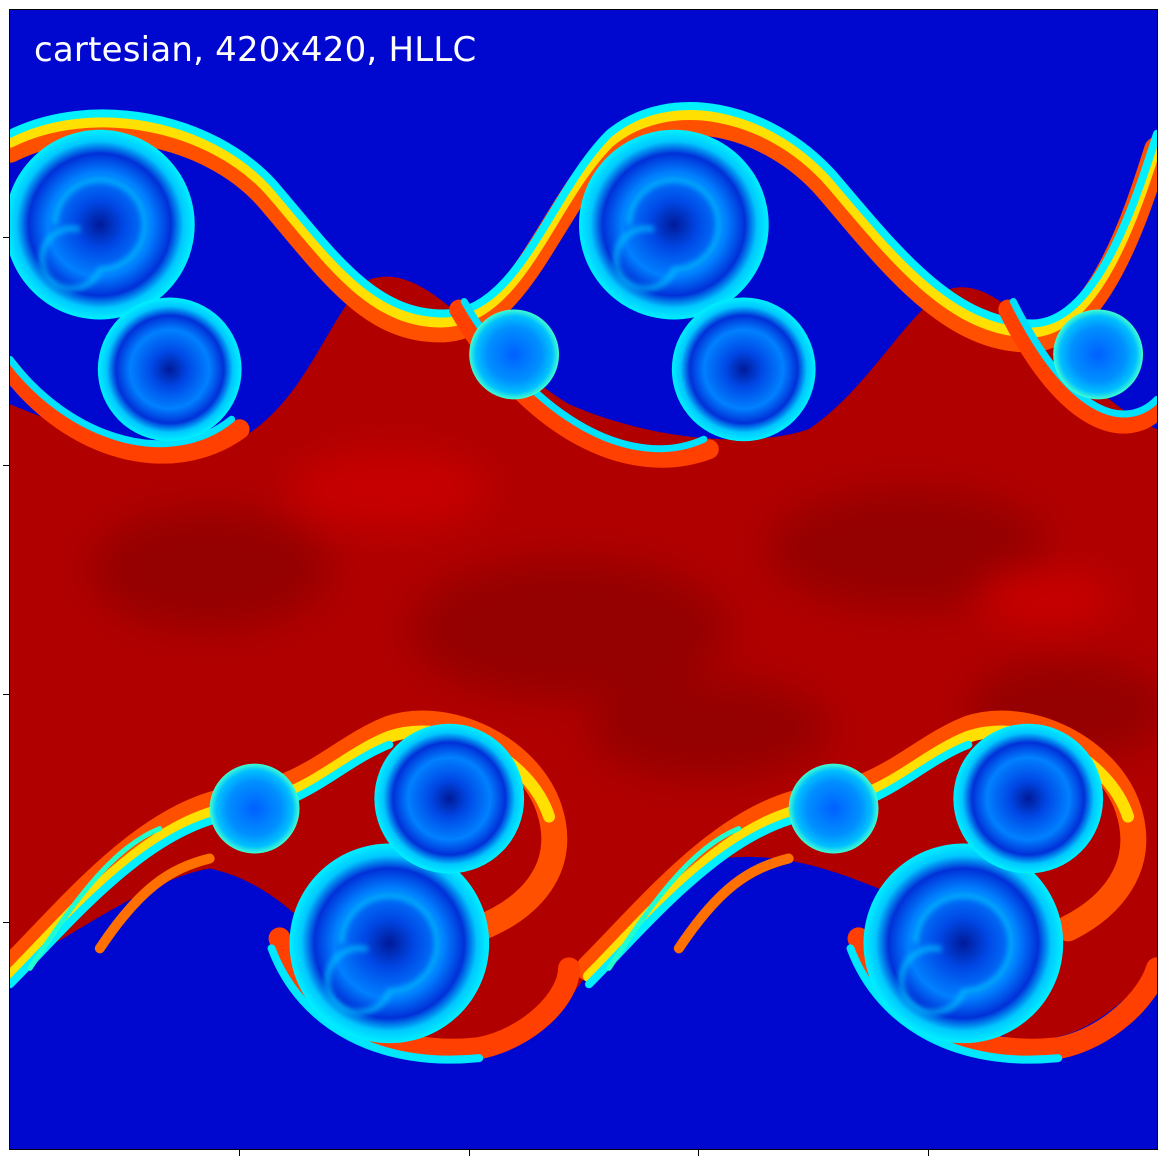 The height and width of the screenshot is (1160, 1166). Describe the element at coordinates (255, 50) in the screenshot. I see `panel-label: cartesian, 420x420, HLLC` at that location.